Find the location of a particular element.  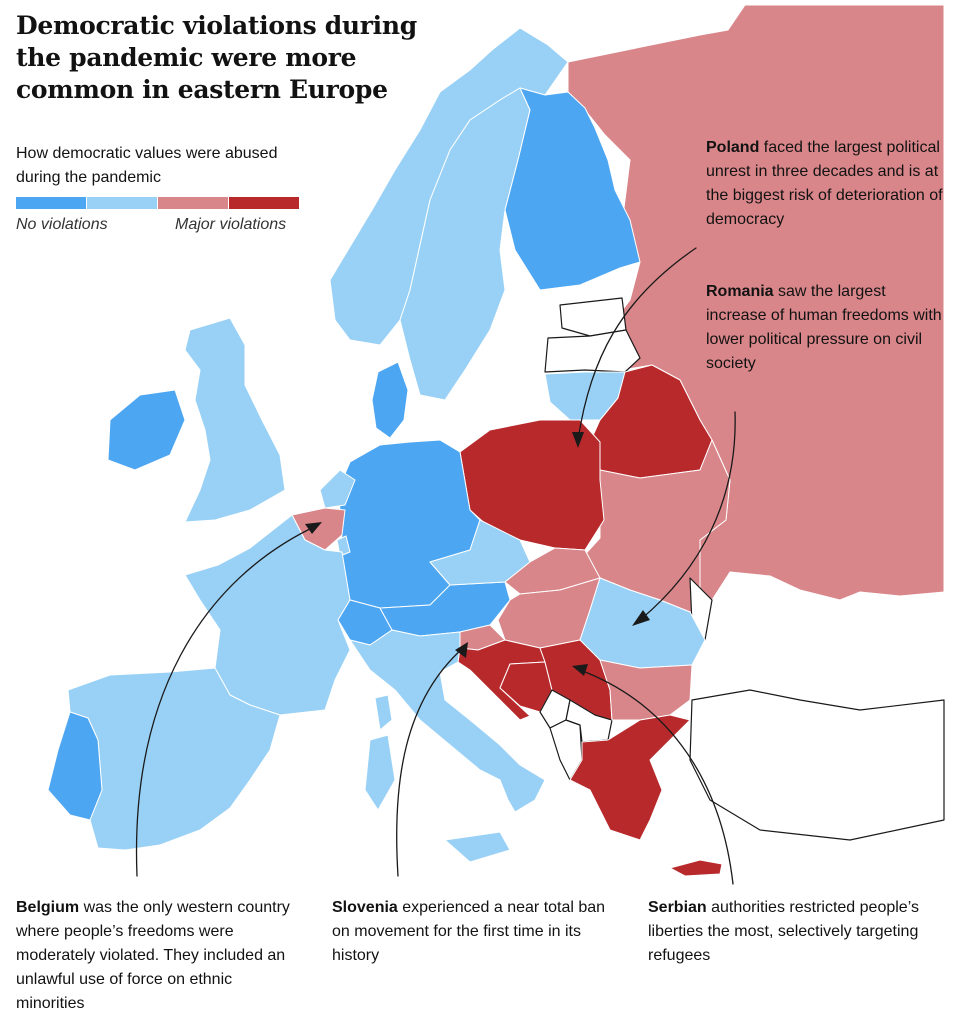

annotation-slovenia-country: Slovenia is located at coordinates (365, 907).